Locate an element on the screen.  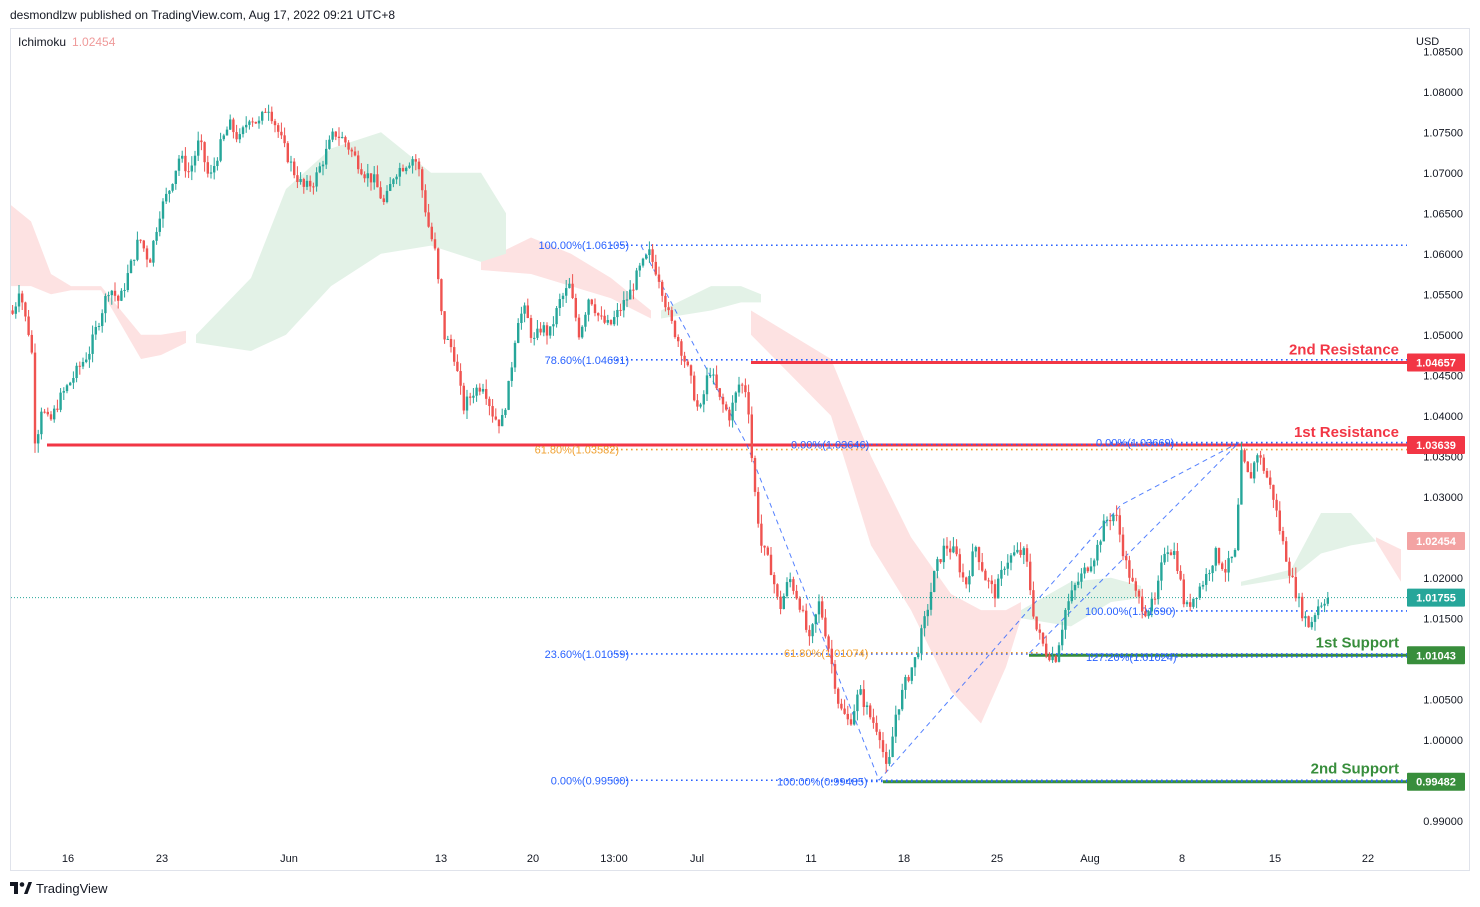
y-tick-label: 1.05500 is located at coordinates (1443, 295).